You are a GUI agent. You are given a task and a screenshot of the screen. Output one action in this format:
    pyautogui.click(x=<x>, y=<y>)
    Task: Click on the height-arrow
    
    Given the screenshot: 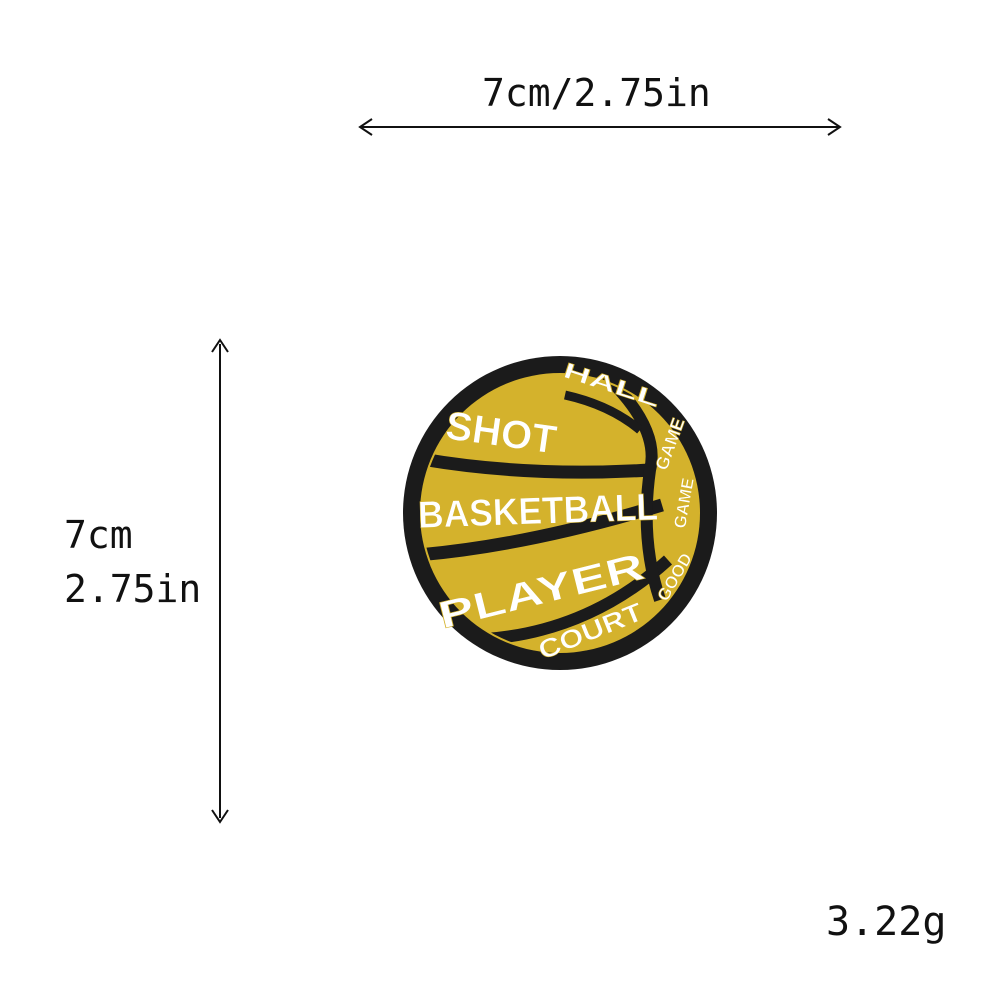 What is the action you would take?
    pyautogui.click(x=220, y=581)
    